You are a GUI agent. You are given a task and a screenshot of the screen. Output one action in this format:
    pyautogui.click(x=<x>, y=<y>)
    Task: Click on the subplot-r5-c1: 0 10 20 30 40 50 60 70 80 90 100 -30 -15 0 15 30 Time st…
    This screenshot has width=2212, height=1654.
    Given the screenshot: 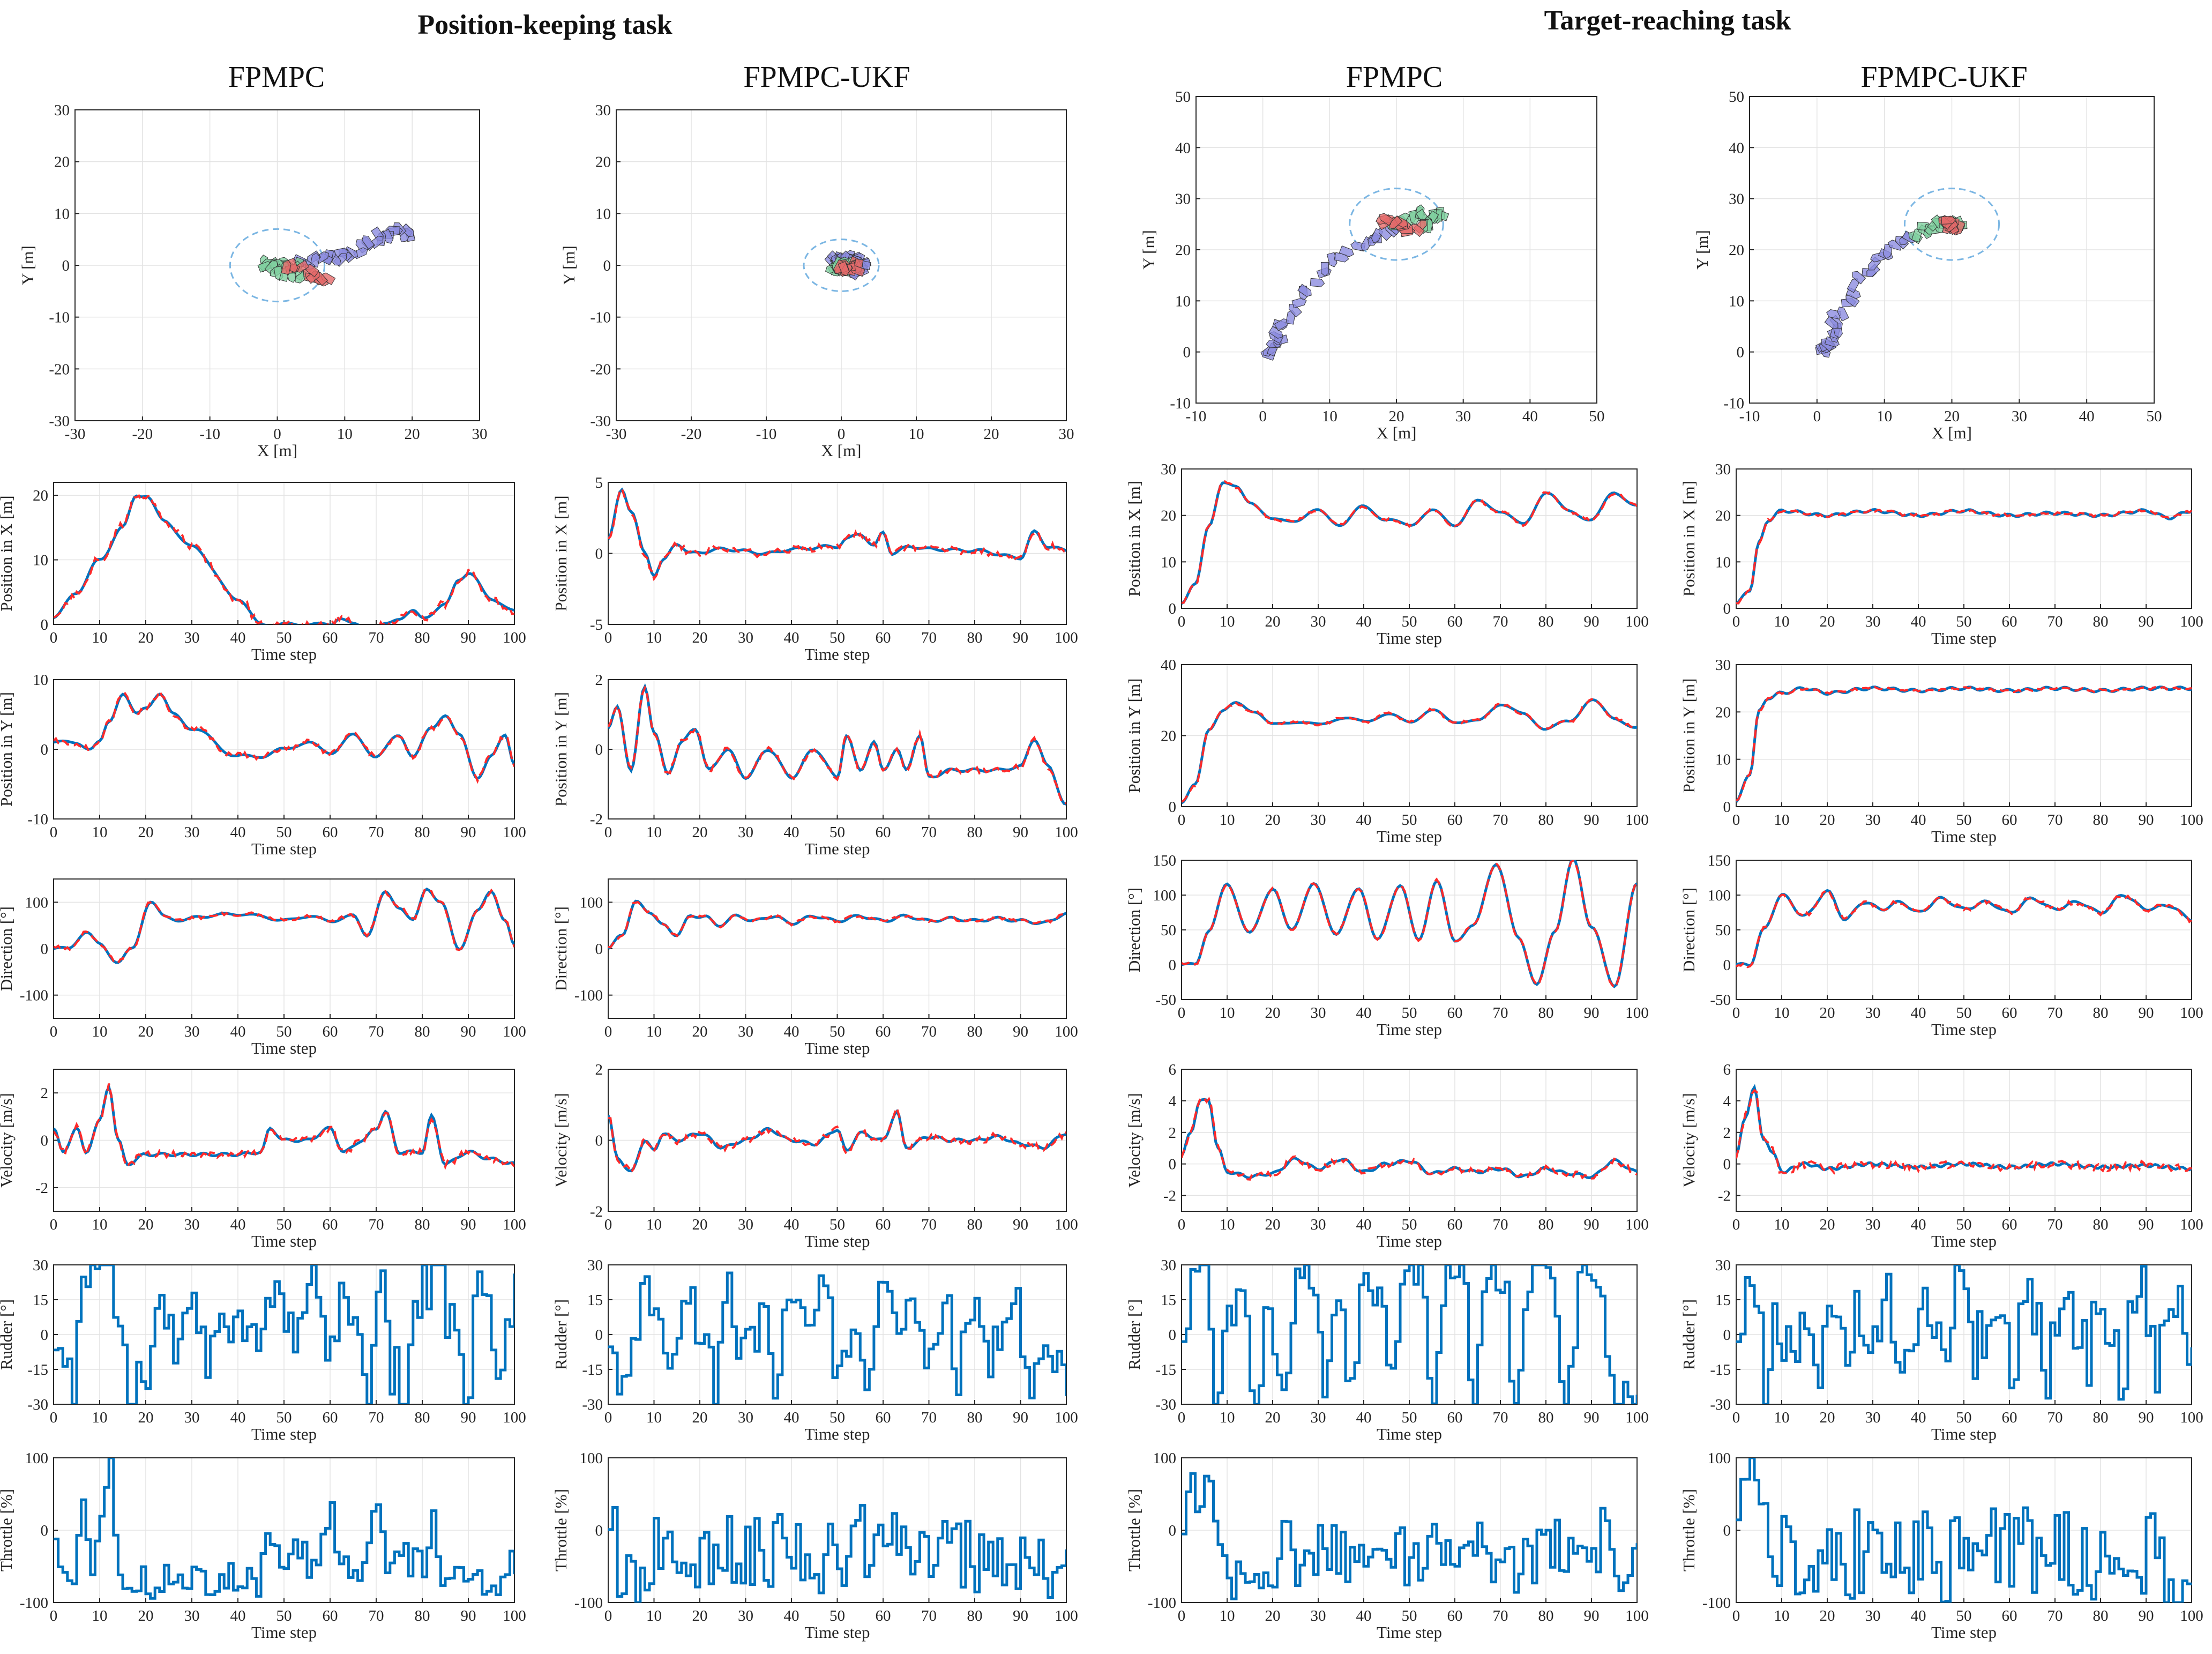 What is the action you would take?
    pyautogui.click(x=814, y=1350)
    